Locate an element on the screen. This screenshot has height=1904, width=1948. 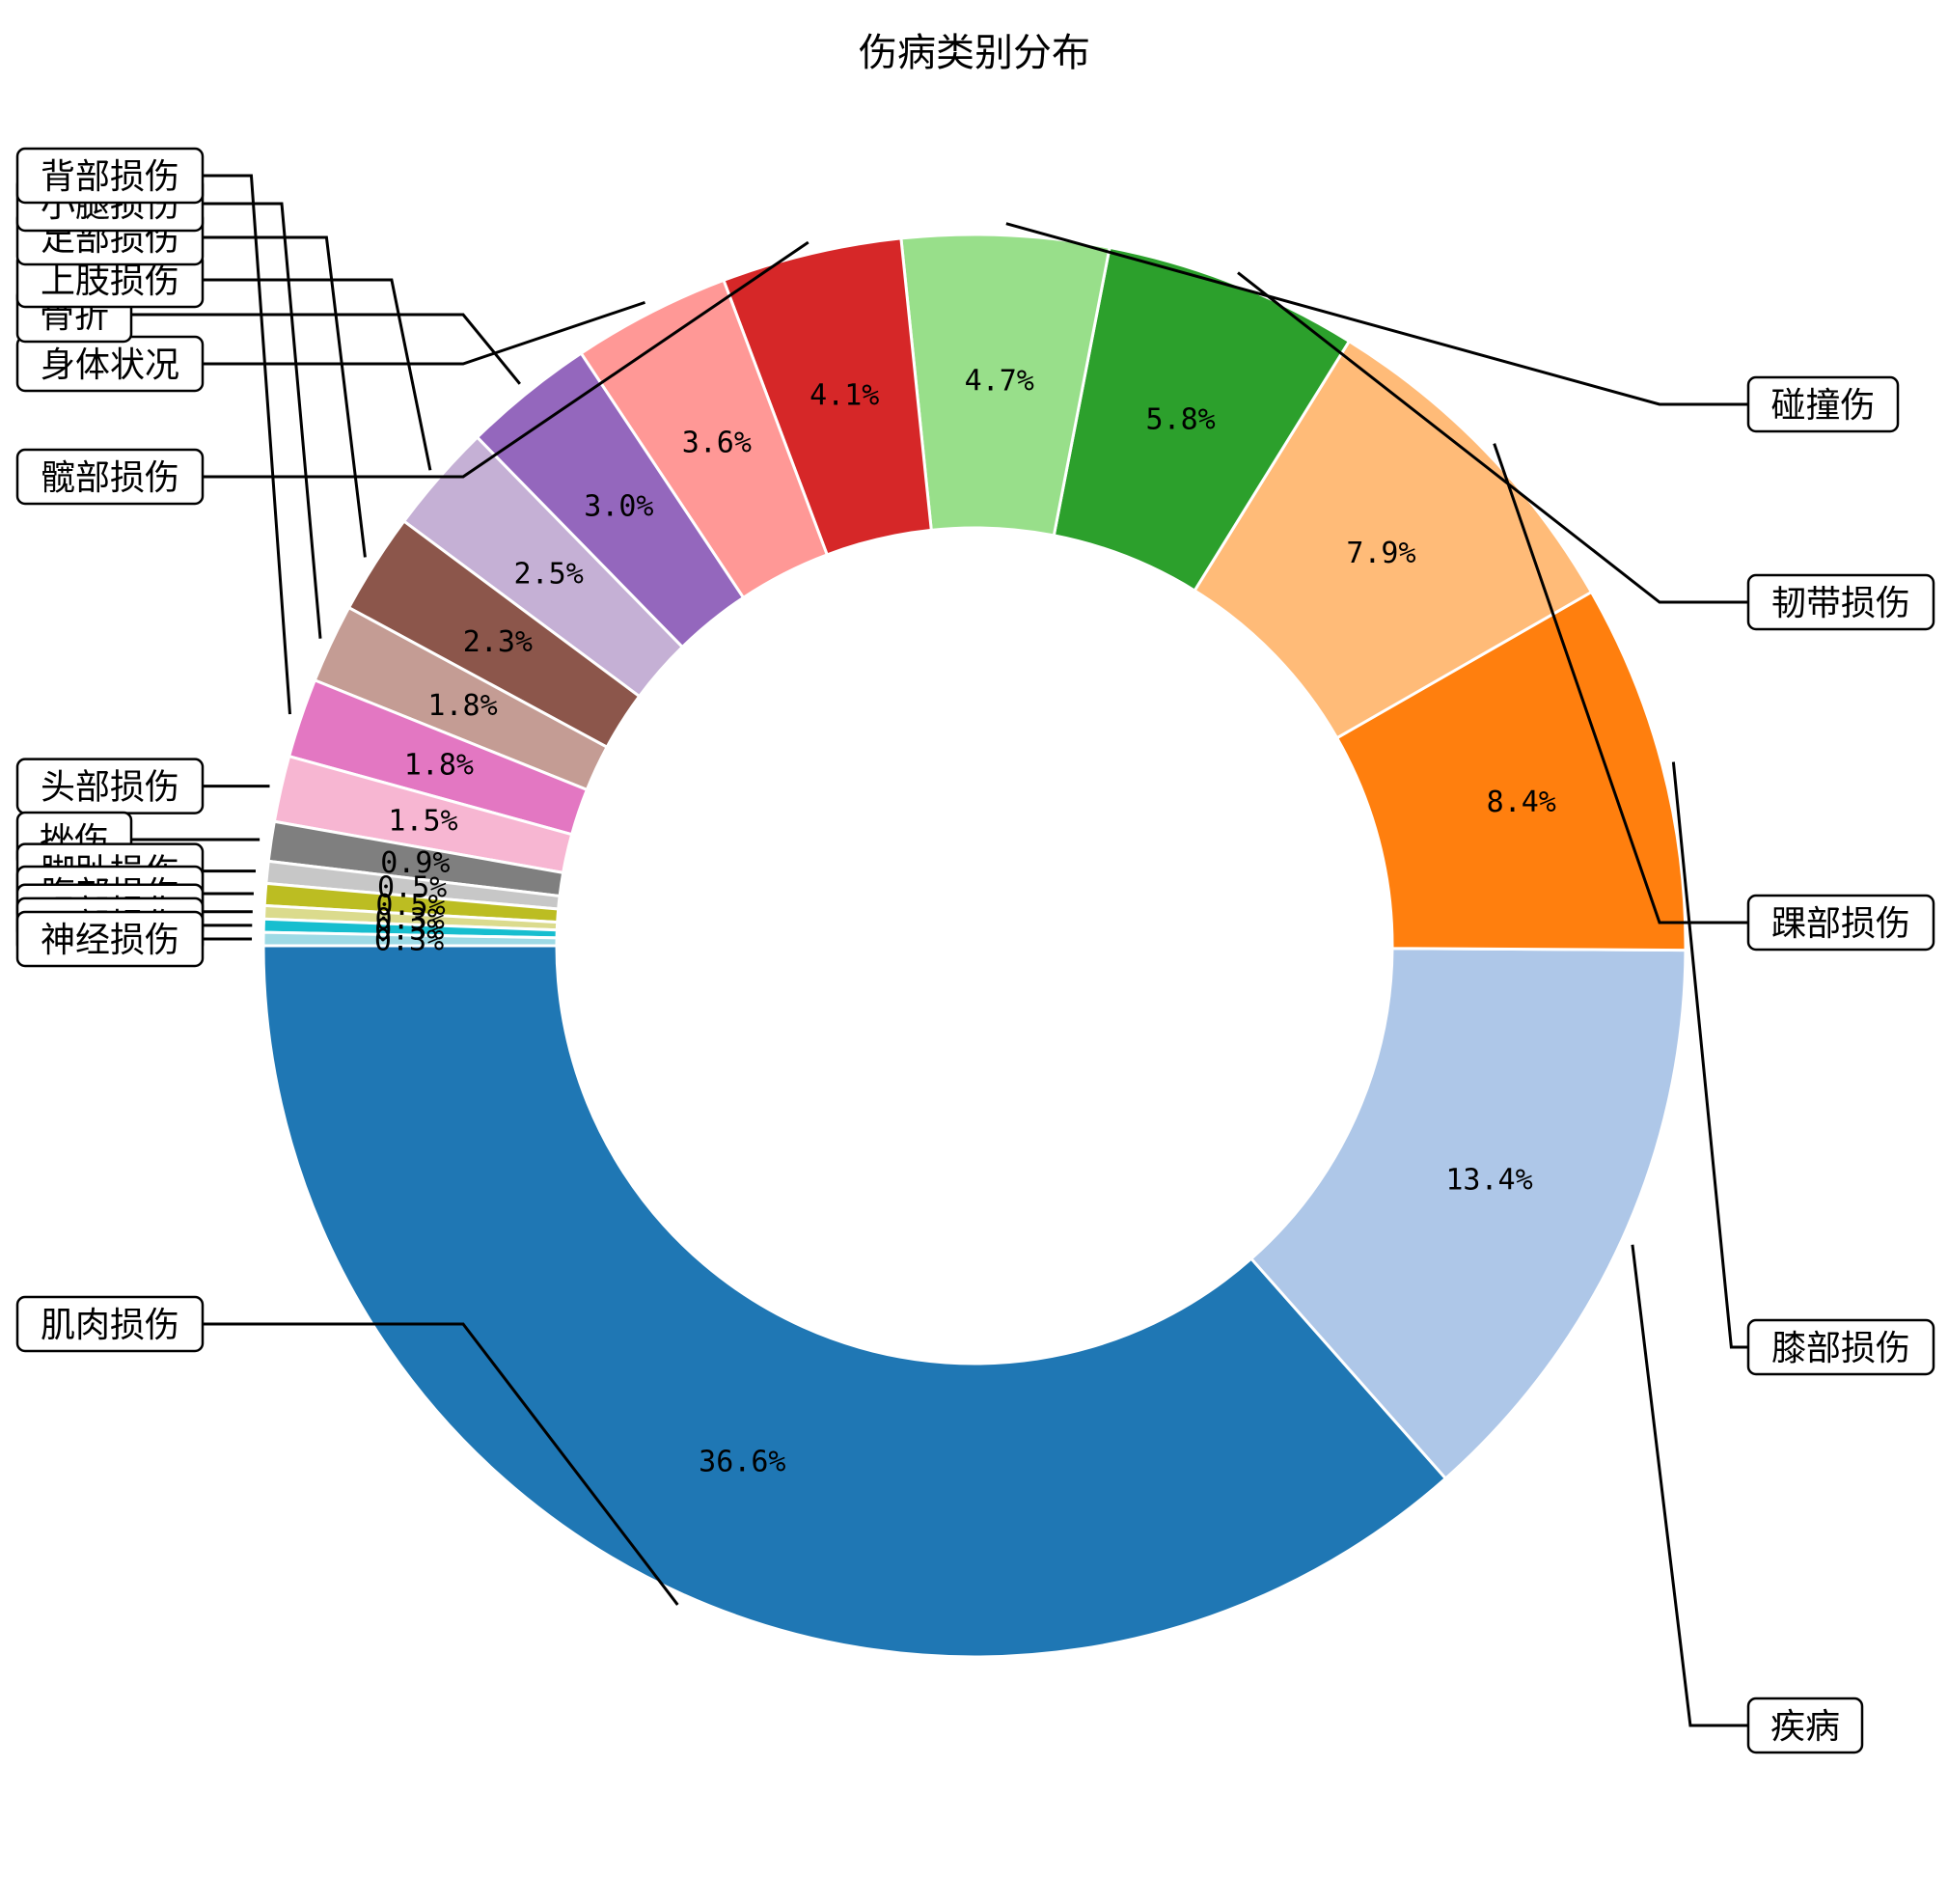
category-label-text: 膝部损伤 is located at coordinates (1840, 1349).